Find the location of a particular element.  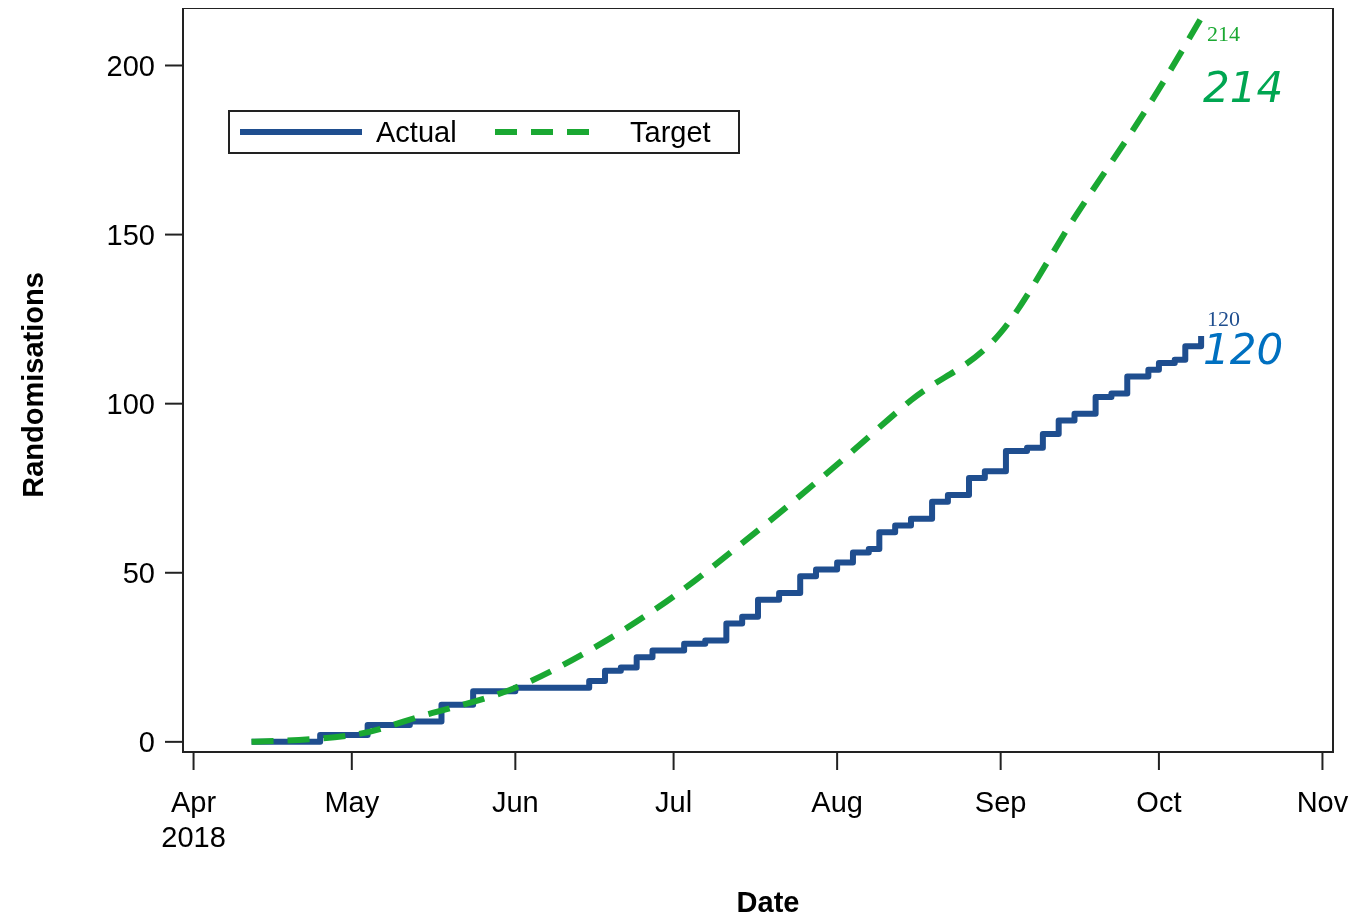

y-tick-label: 150 is located at coordinates (130, 234).